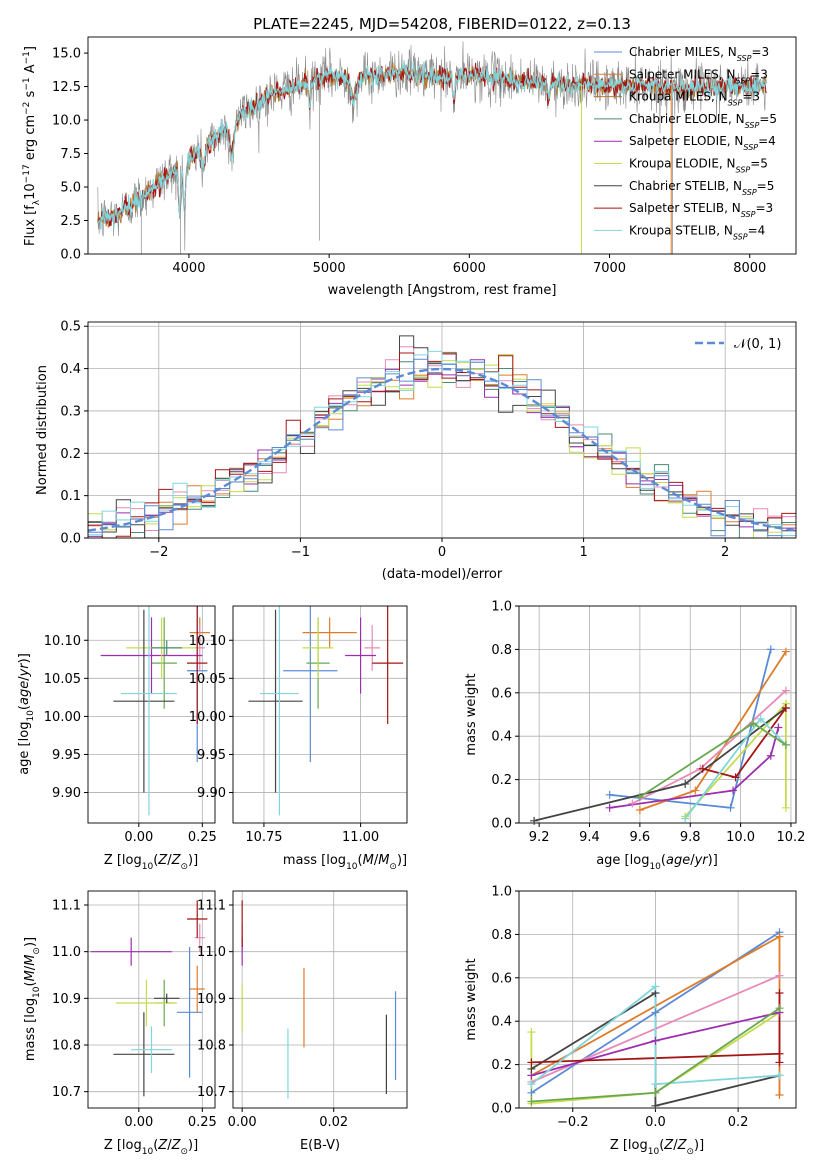 Image resolution: width=819 pixels, height=1170 pixels. I want to click on x-tick-label: 10.2, so click(790, 837).